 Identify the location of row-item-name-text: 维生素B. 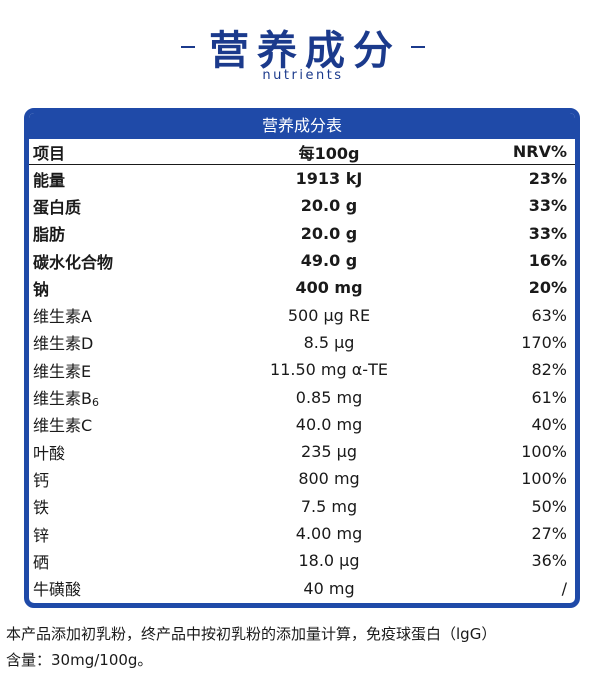
(62, 399).